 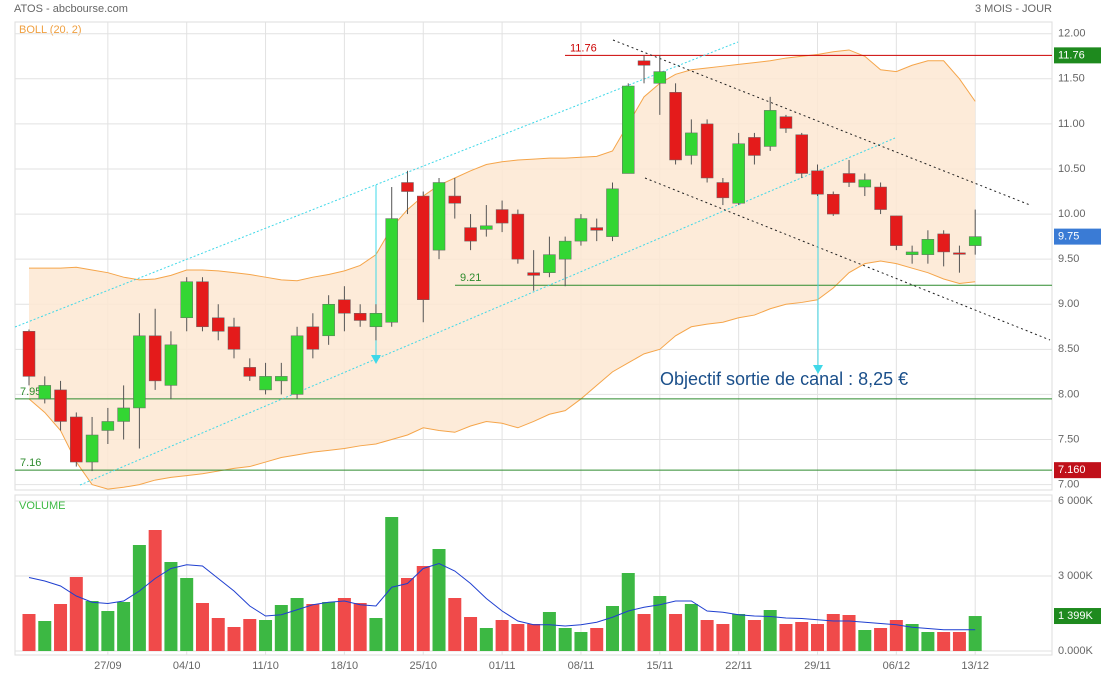 What do you see at coordinates (108, 666) in the screenshot?
I see `x-tick-label: 27/09` at bounding box center [108, 666].